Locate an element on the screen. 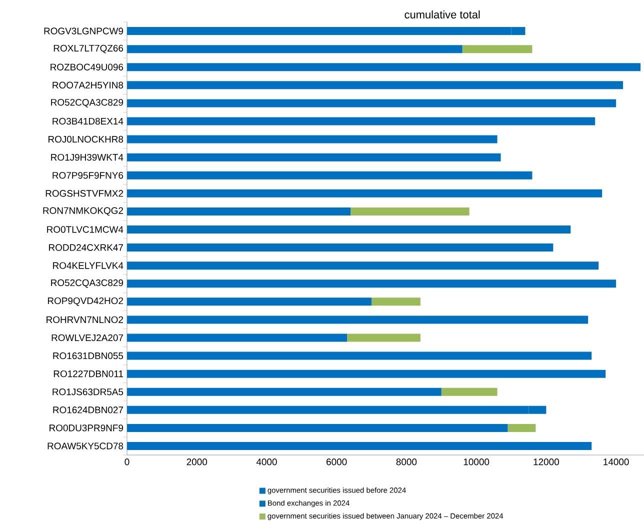 This screenshot has width=644, height=531. x-tick-label: 6000 is located at coordinates (336, 462).